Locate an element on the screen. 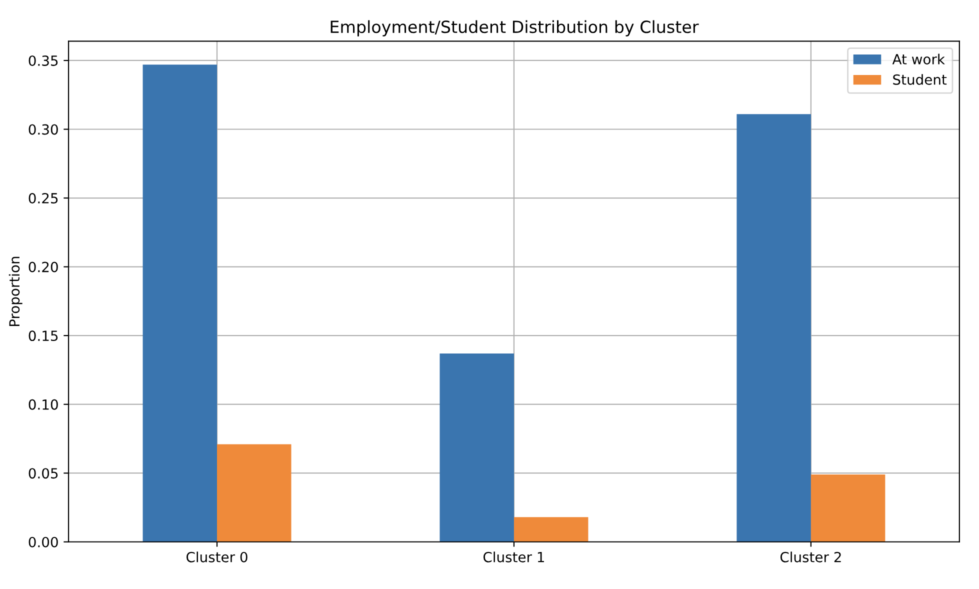 This screenshot has height=589, width=979. legend-label: Student is located at coordinates (920, 79).